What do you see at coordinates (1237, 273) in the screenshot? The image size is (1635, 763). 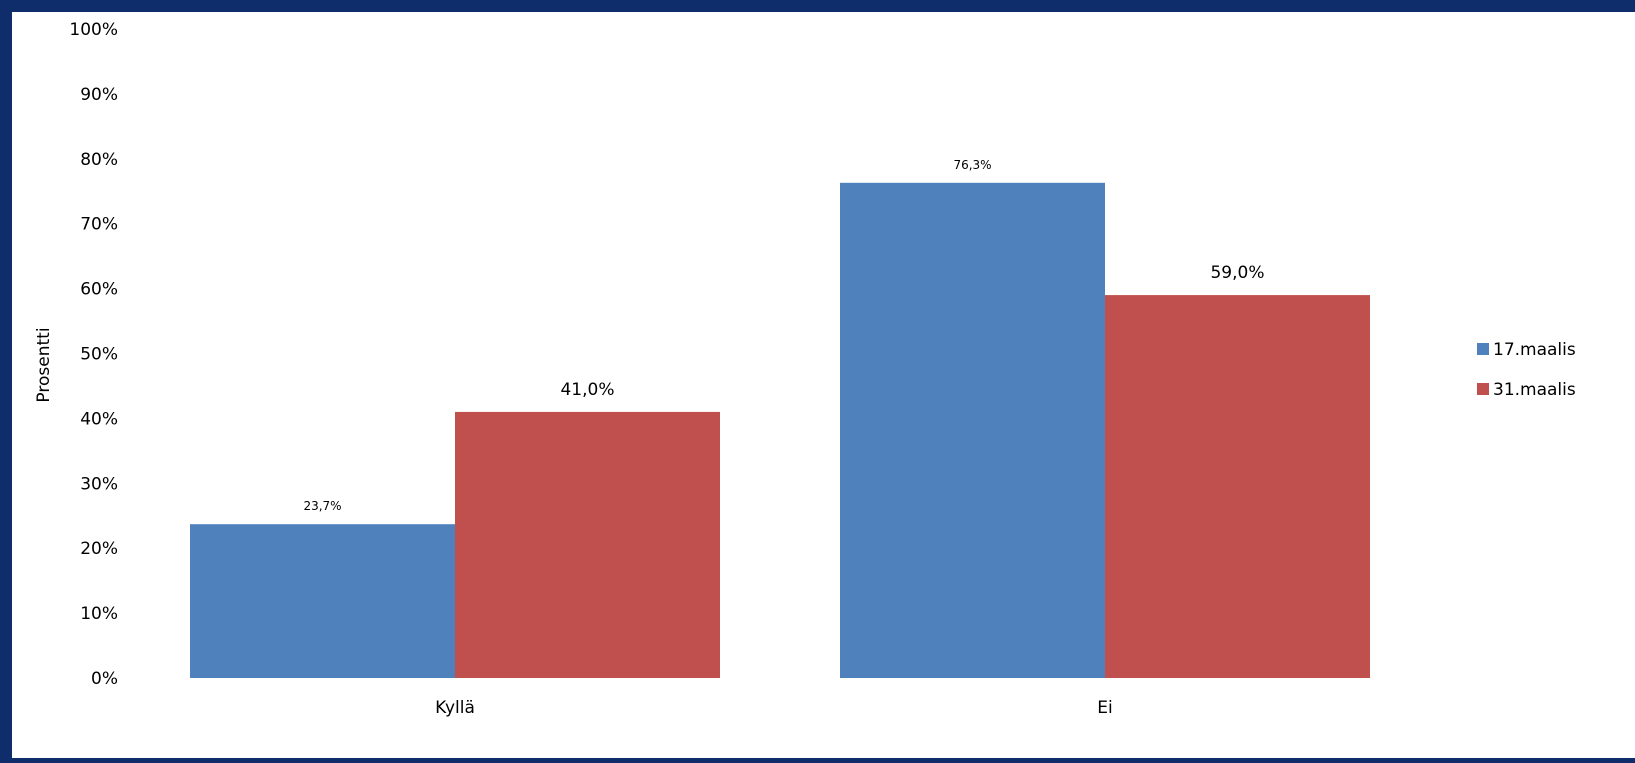 I see `data-label: 59,0%` at bounding box center [1237, 273].